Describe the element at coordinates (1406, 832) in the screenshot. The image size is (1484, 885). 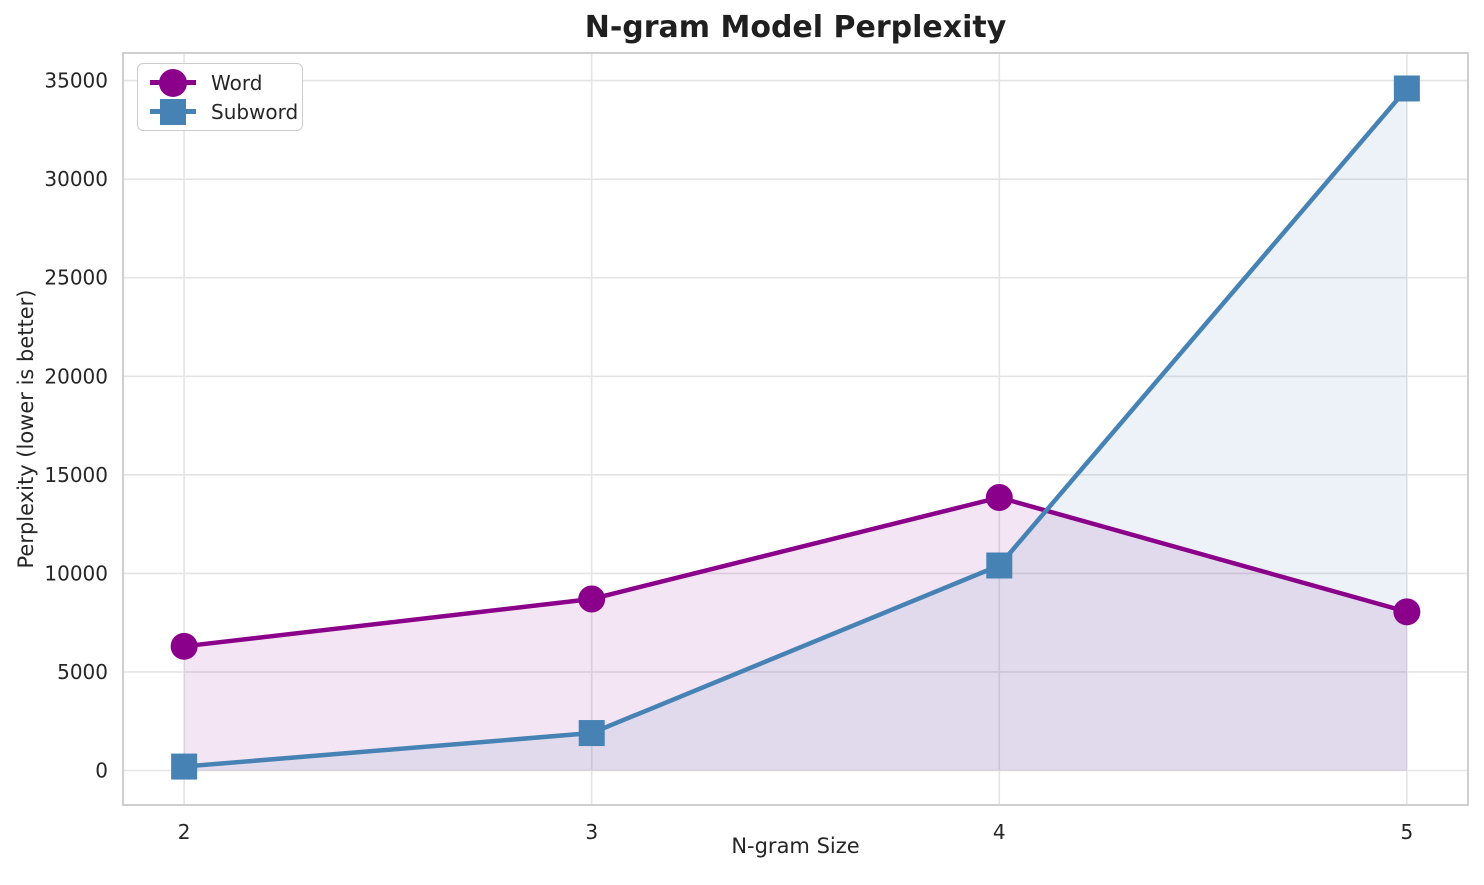
I see `x-tick-label: 5` at that location.